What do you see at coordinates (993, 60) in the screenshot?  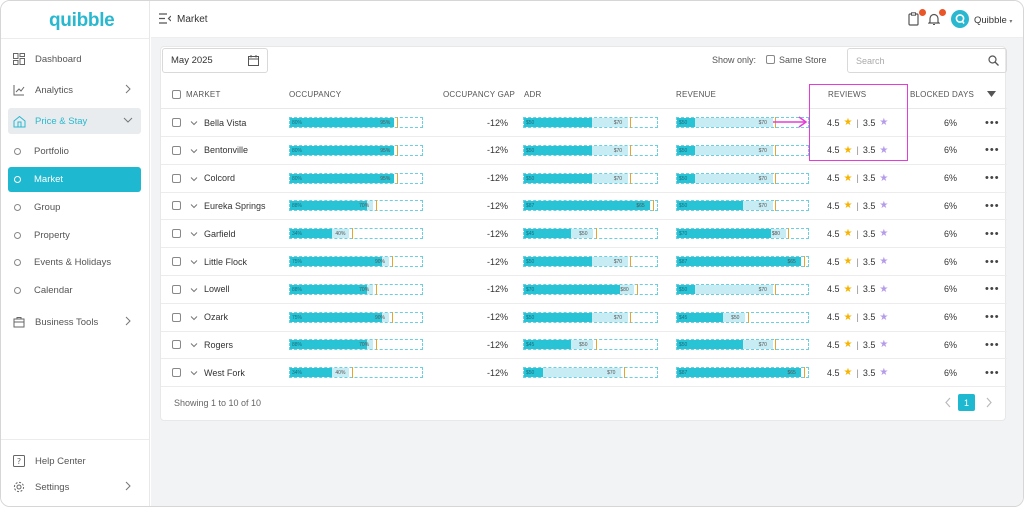 I see `search-icon` at bounding box center [993, 60].